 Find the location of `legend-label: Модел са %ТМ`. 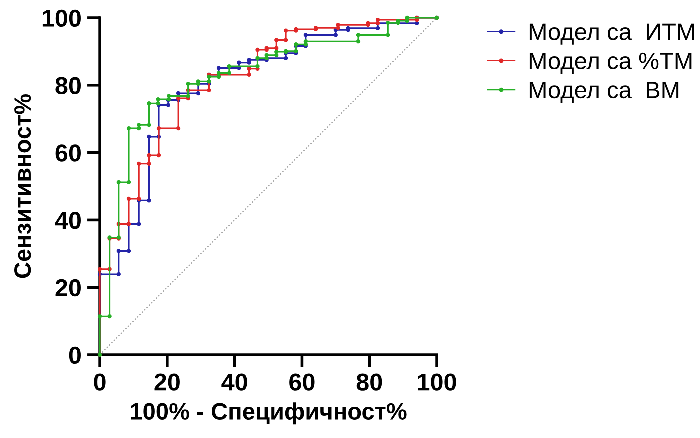

legend-label: Модел са %ТМ is located at coordinates (611, 63).